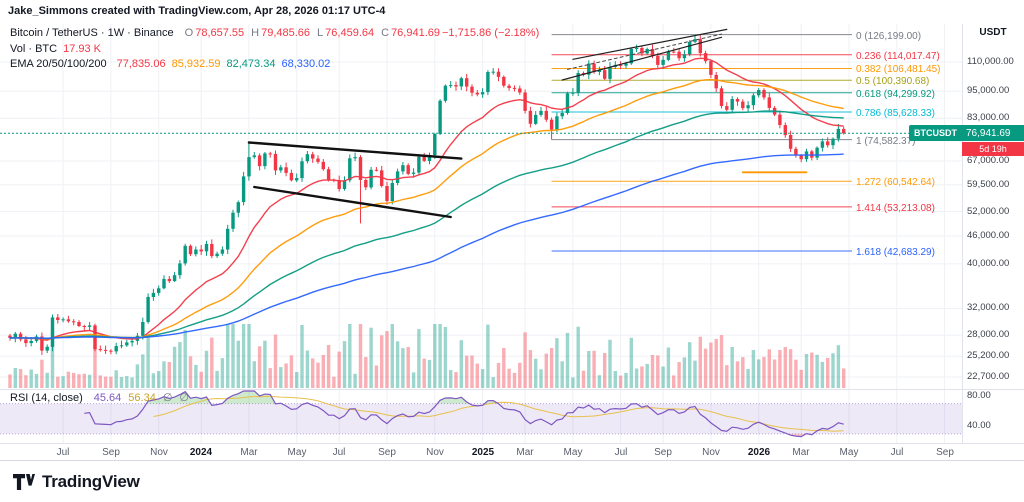  I want to click on rsi-legend-row: RSI (14, close) 45.64 56.34 ∅ ∅, so click(99, 397).